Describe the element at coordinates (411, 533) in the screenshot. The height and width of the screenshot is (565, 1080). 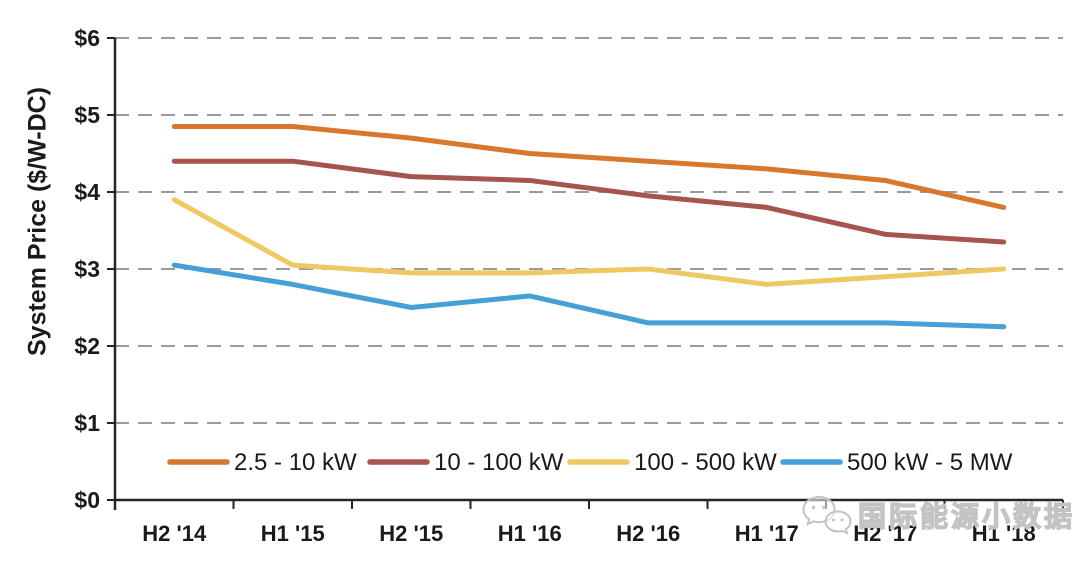
I see `x-tick-label: H2 '15` at that location.